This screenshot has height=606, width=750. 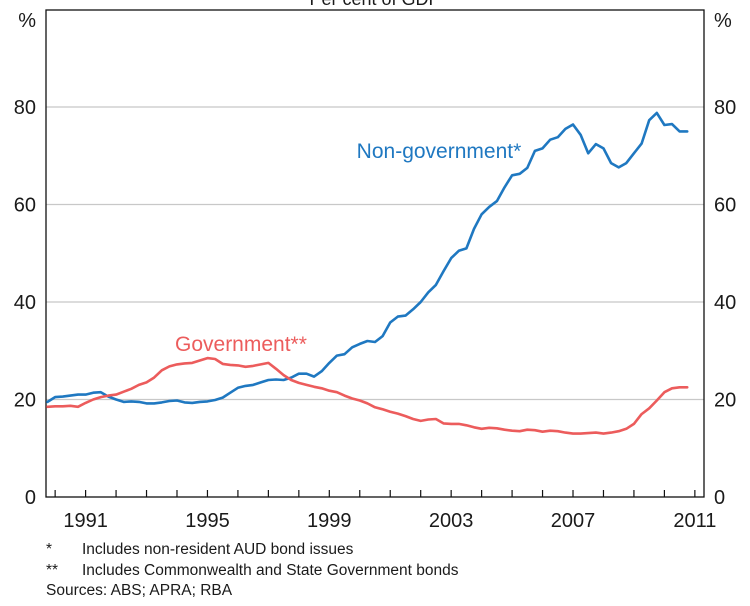 I want to click on series-label-non-government: Non-government*, so click(x=439, y=151).